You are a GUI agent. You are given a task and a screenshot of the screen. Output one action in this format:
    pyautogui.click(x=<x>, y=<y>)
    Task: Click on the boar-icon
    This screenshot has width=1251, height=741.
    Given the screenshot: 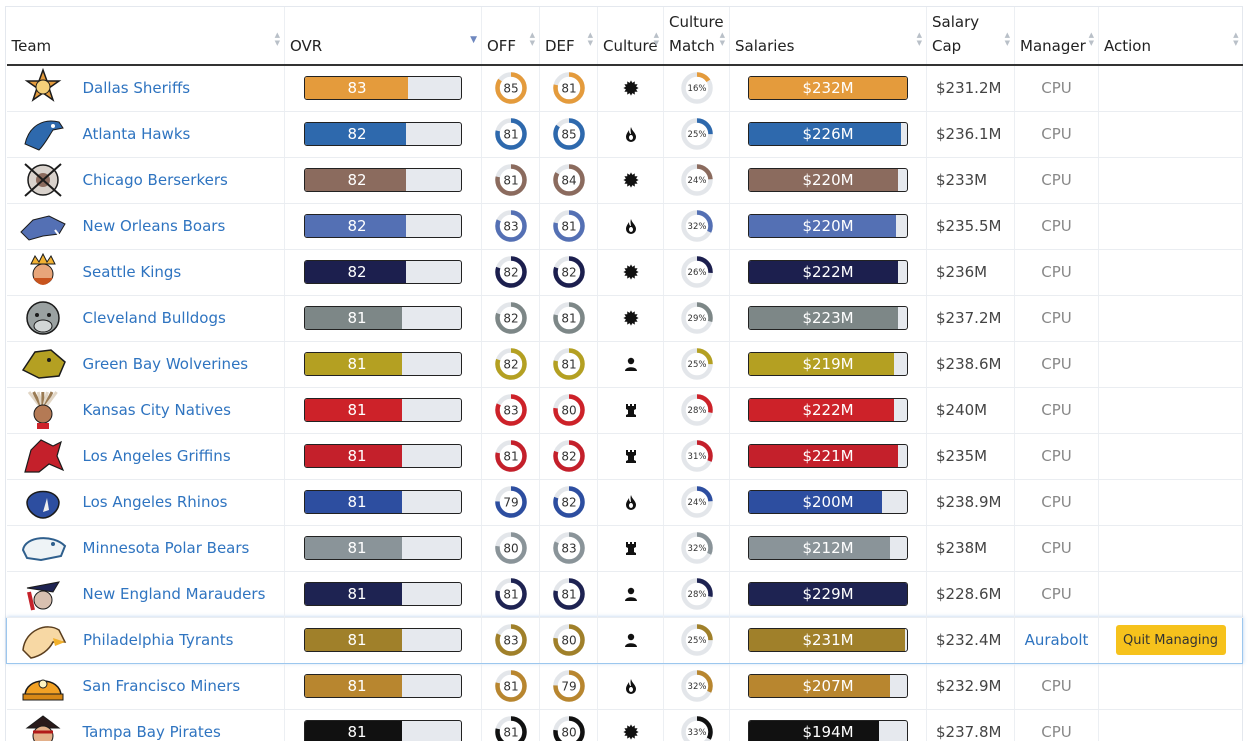 What is the action you would take?
    pyautogui.click(x=42, y=228)
    